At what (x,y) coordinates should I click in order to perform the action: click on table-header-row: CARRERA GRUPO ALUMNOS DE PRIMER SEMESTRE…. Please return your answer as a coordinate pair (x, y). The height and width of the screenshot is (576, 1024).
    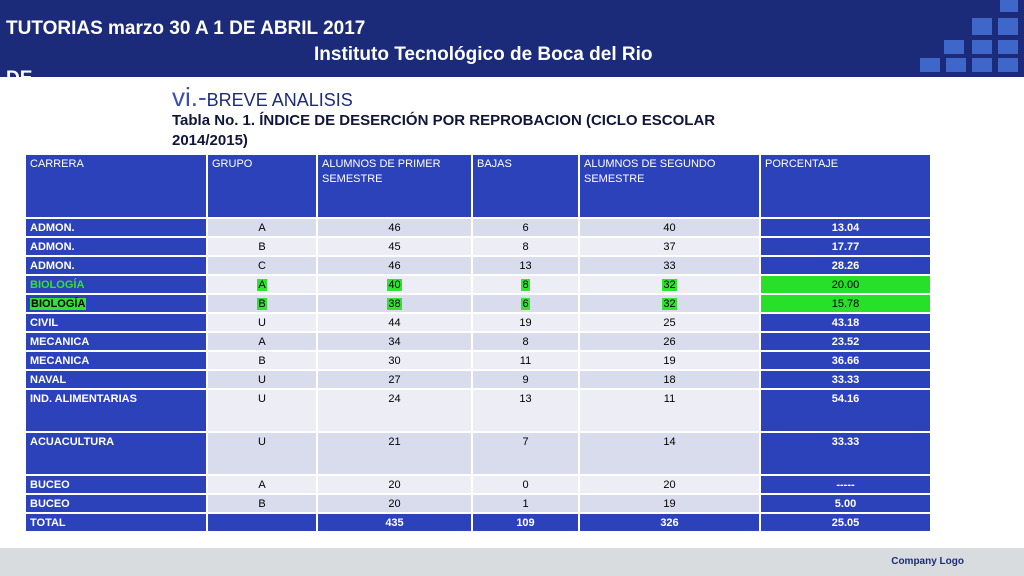
    Looking at the image, I should click on (478, 186).